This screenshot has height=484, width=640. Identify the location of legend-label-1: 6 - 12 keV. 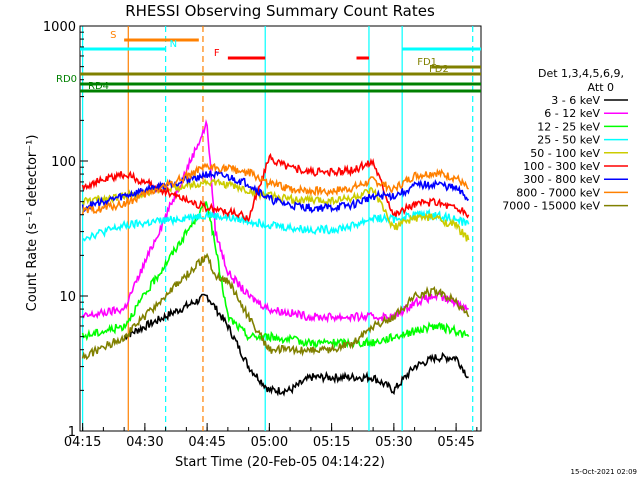
(572, 113).